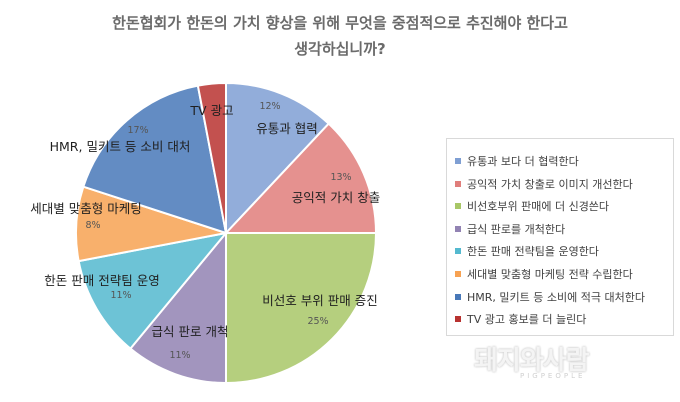 This screenshot has width=680, height=402. Describe the element at coordinates (137, 130) in the screenshot. I see `slice-percent-label: 17%` at that location.